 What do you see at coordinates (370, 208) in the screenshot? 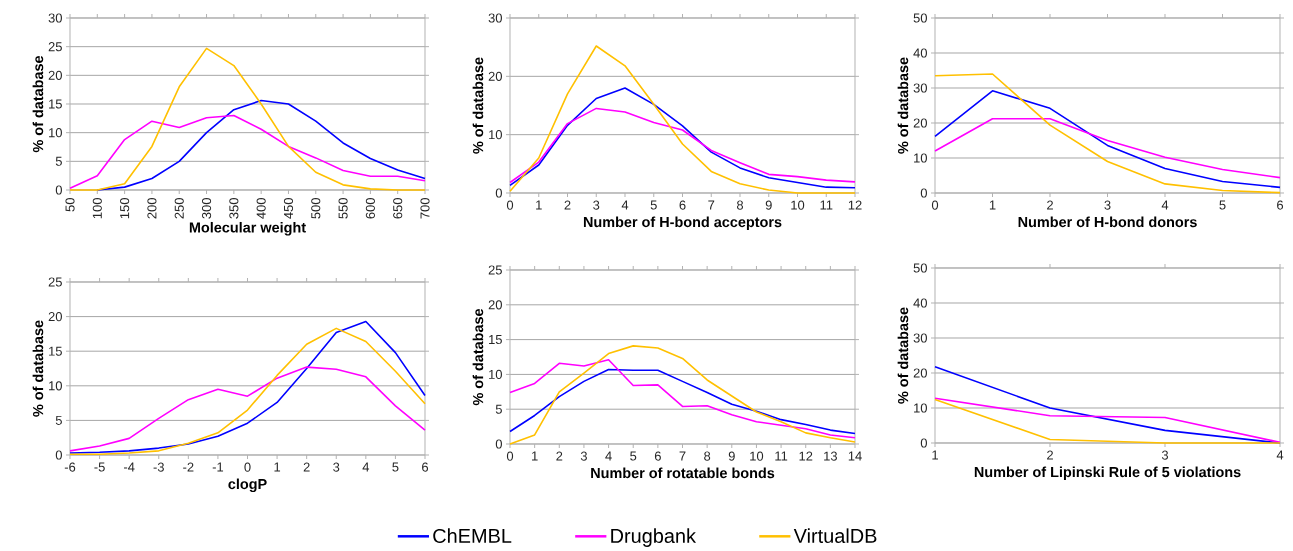
I see `x-tick-label: 600` at bounding box center [370, 208].